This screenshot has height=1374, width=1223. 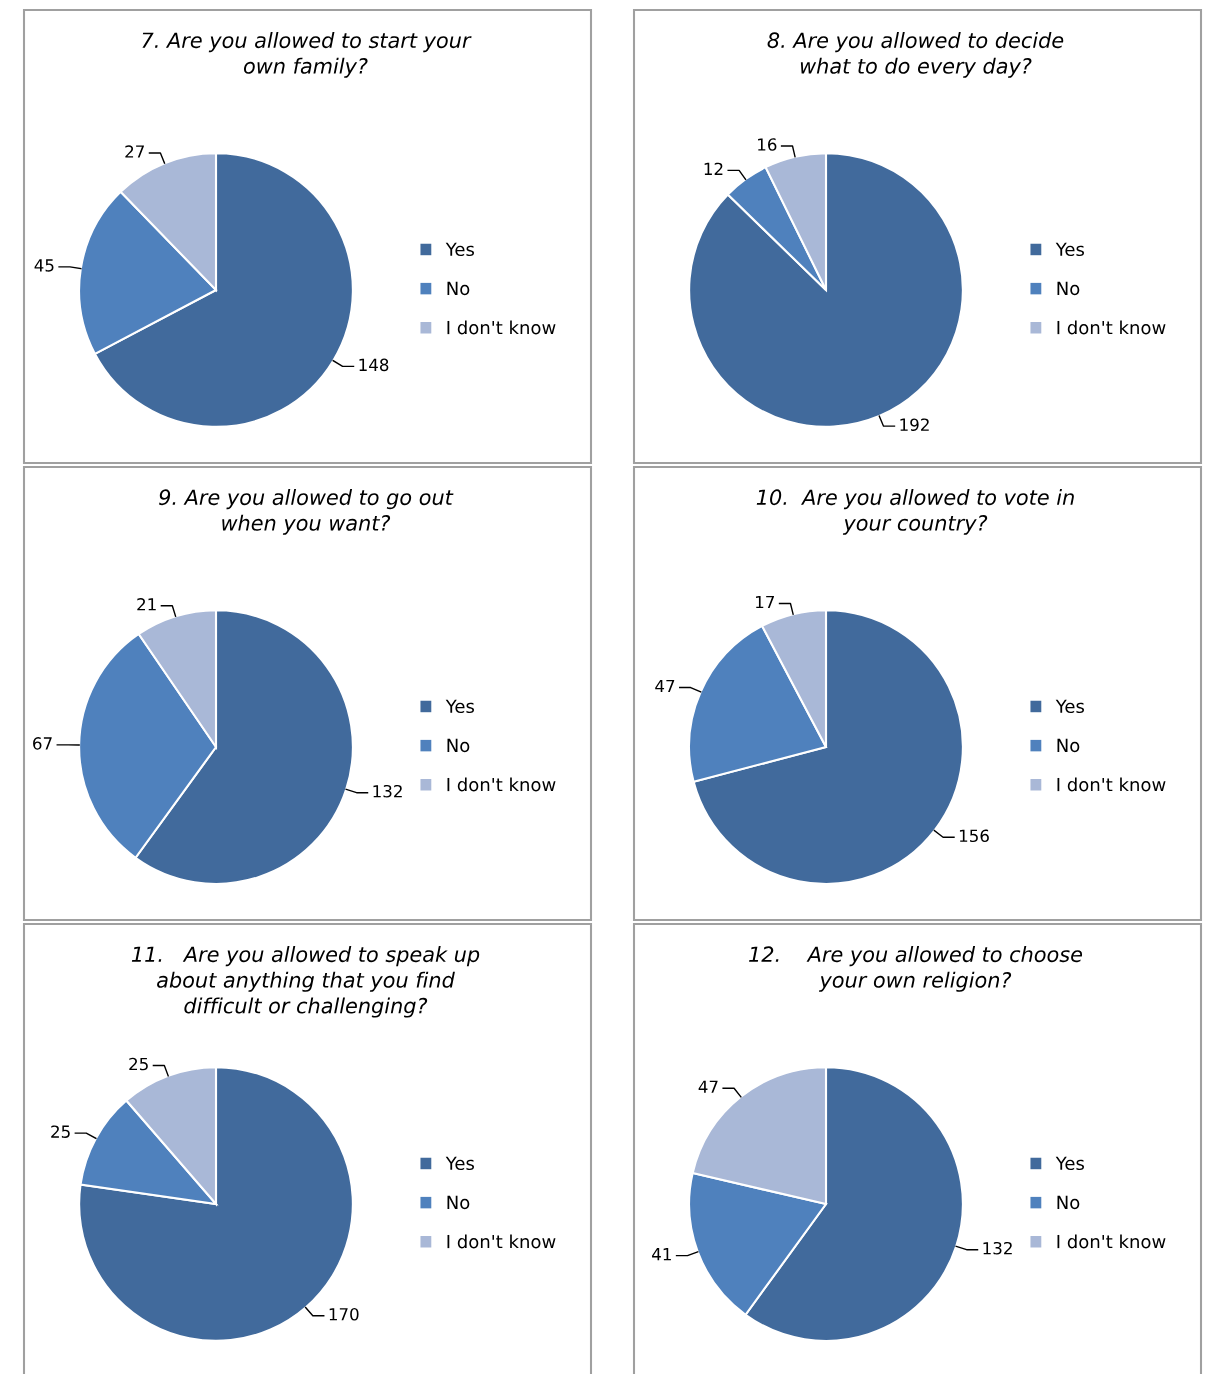 What do you see at coordinates (42, 743) in the screenshot?
I see `data-label: 67` at bounding box center [42, 743].